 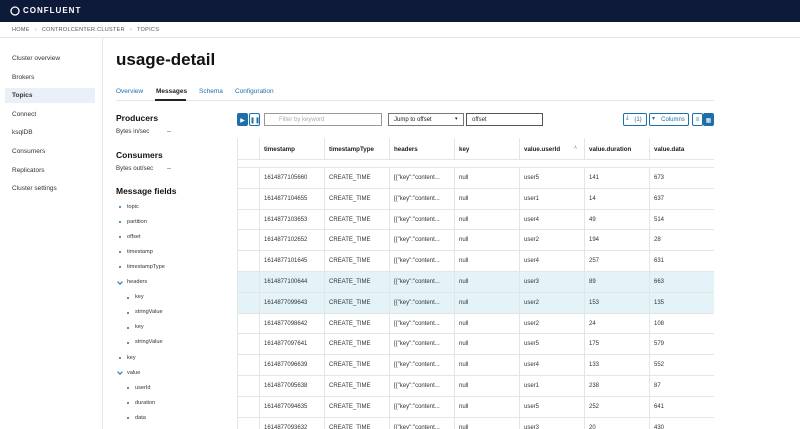 What do you see at coordinates (133, 131) in the screenshot?
I see `metric-label: Bytes in/sec` at bounding box center [133, 131].